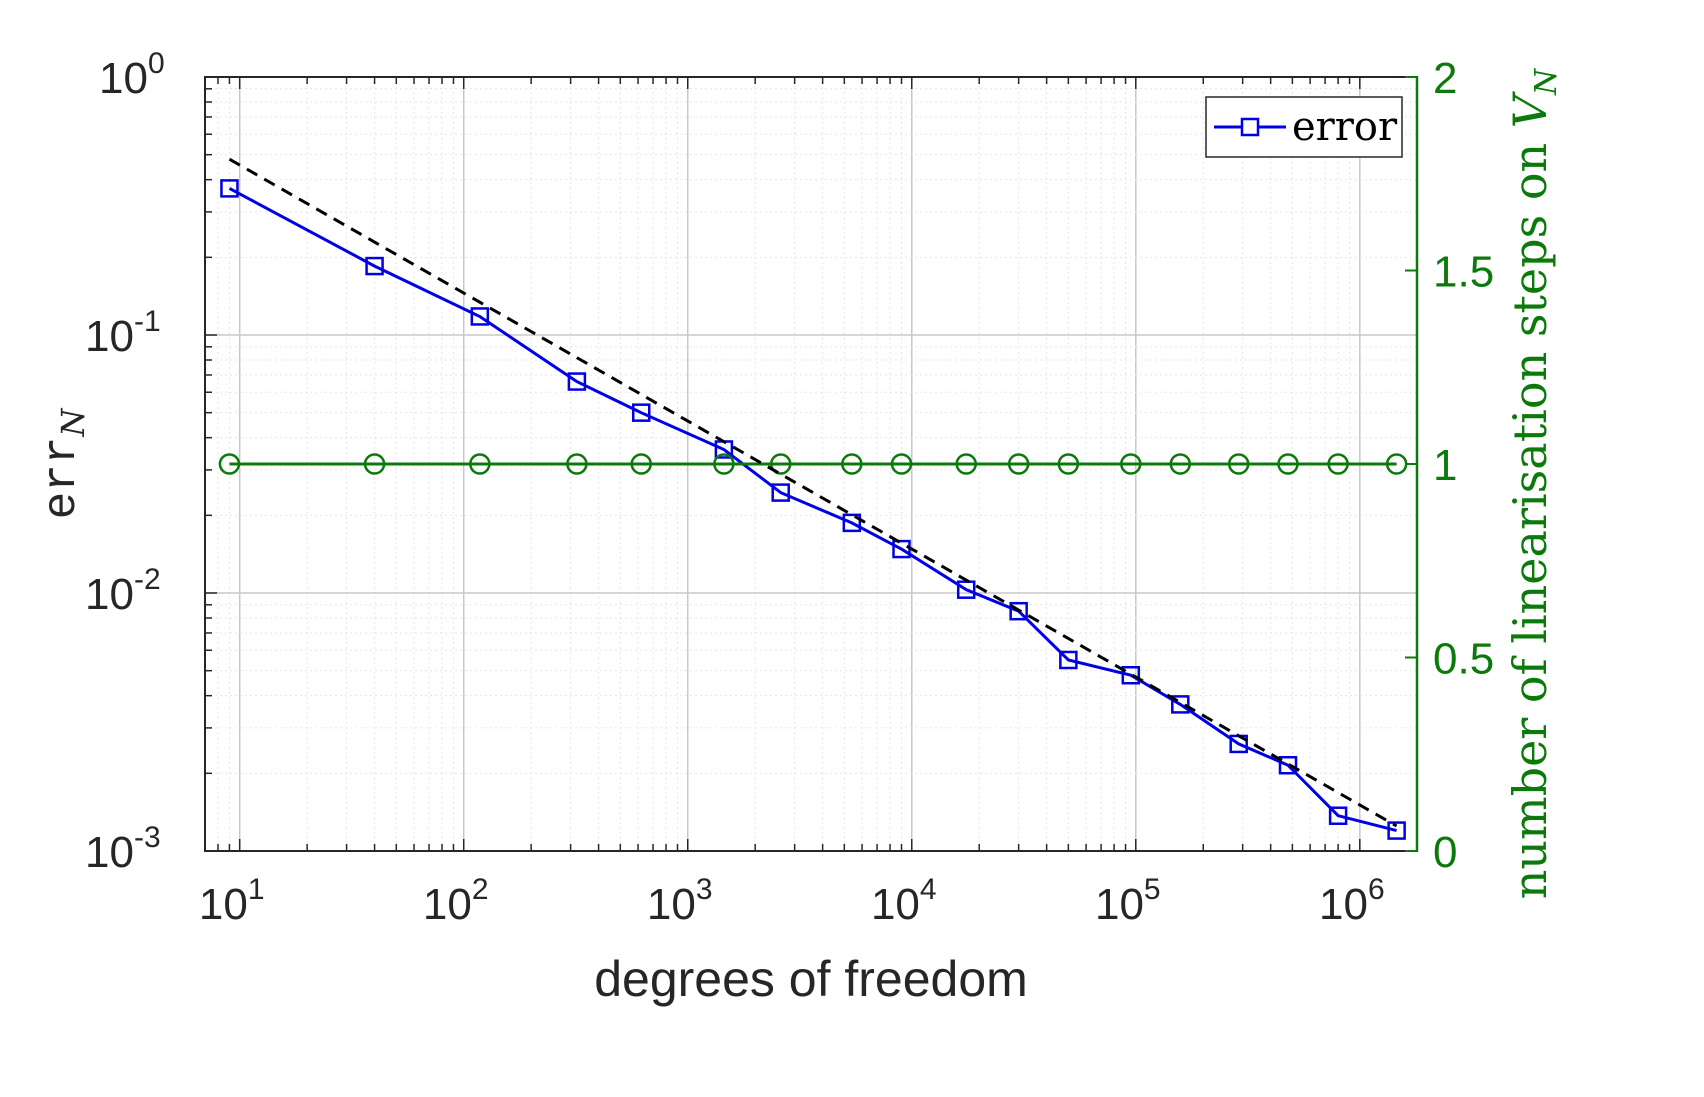  Describe the element at coordinates (147, 321) in the screenshot. I see `y-left-tick-label-exponent: -1` at that location.